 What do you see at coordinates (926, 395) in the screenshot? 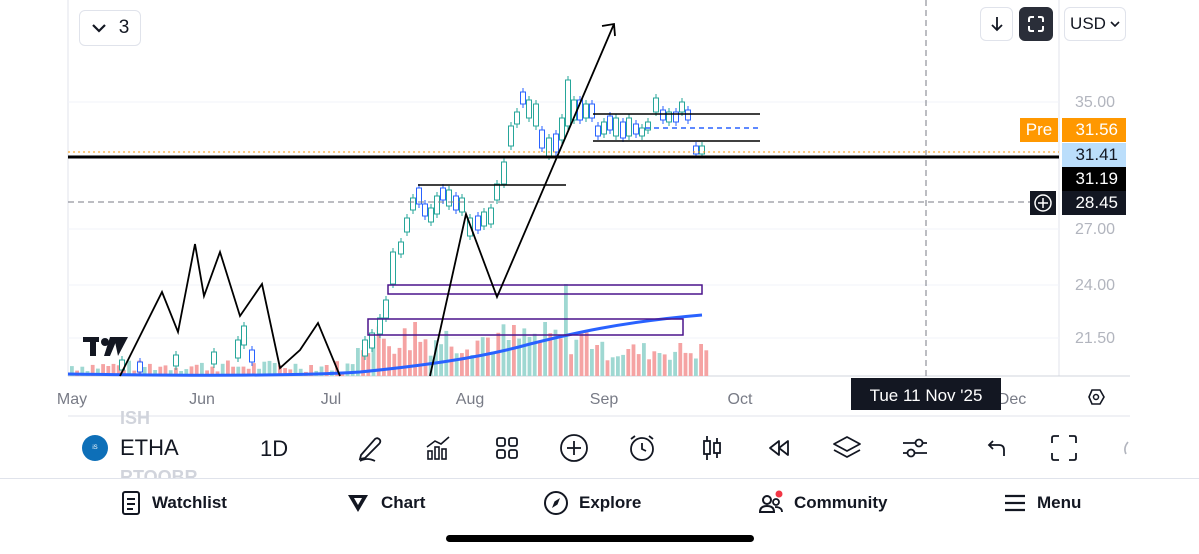
I see `crosshair-date-label: Tue 11 Nov '25` at bounding box center [926, 395].